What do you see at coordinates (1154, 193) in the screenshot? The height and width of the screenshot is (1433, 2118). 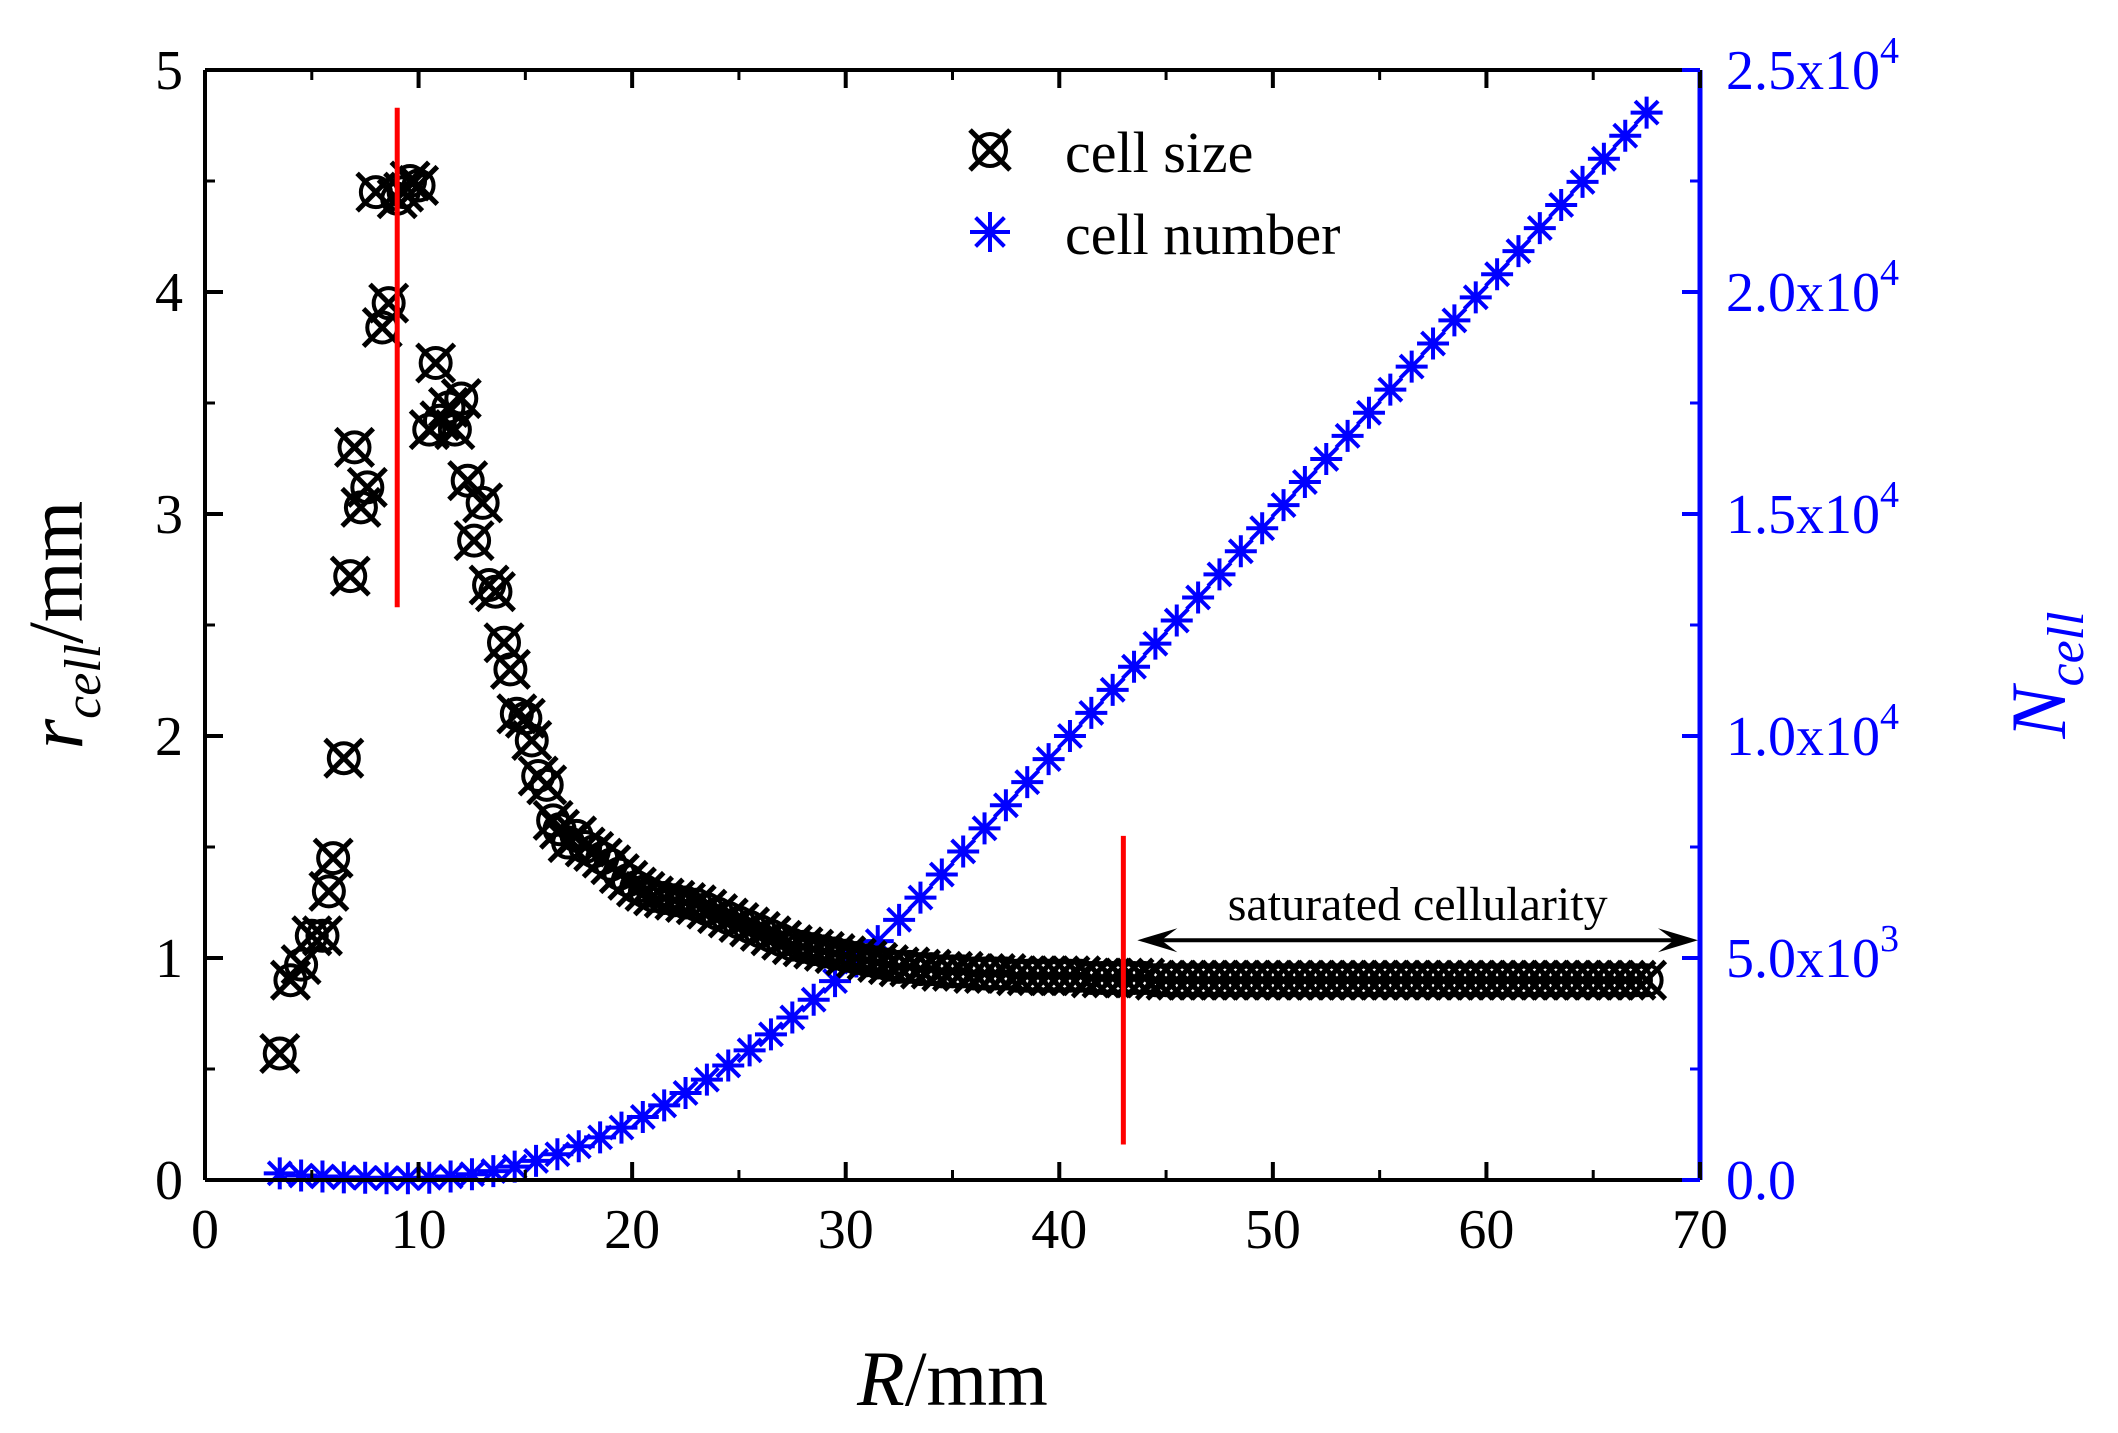 I see `legend: cell size cell number` at bounding box center [1154, 193].